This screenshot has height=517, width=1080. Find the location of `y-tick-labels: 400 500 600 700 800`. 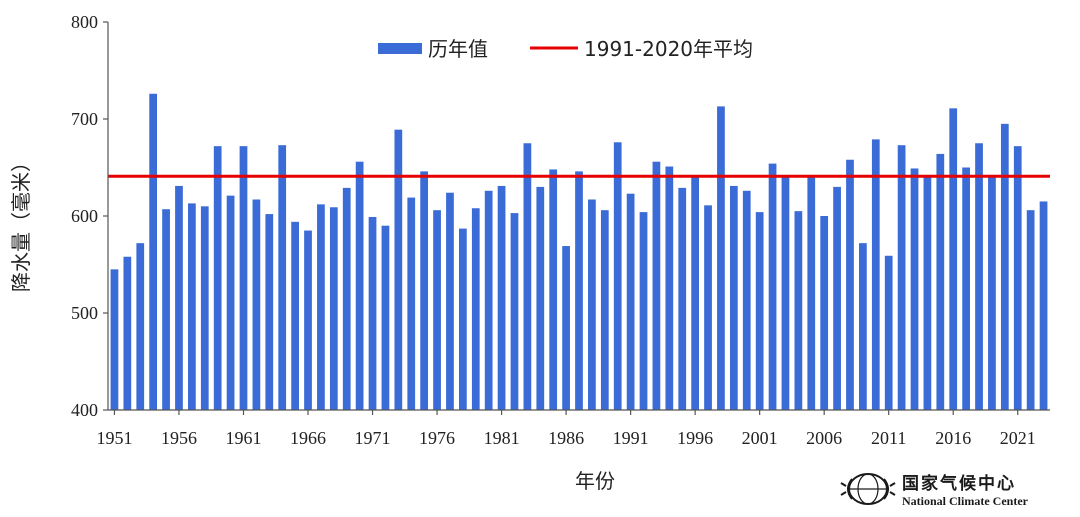

y-tick-labels: 400 500 600 700 800 is located at coordinates (84, 216).